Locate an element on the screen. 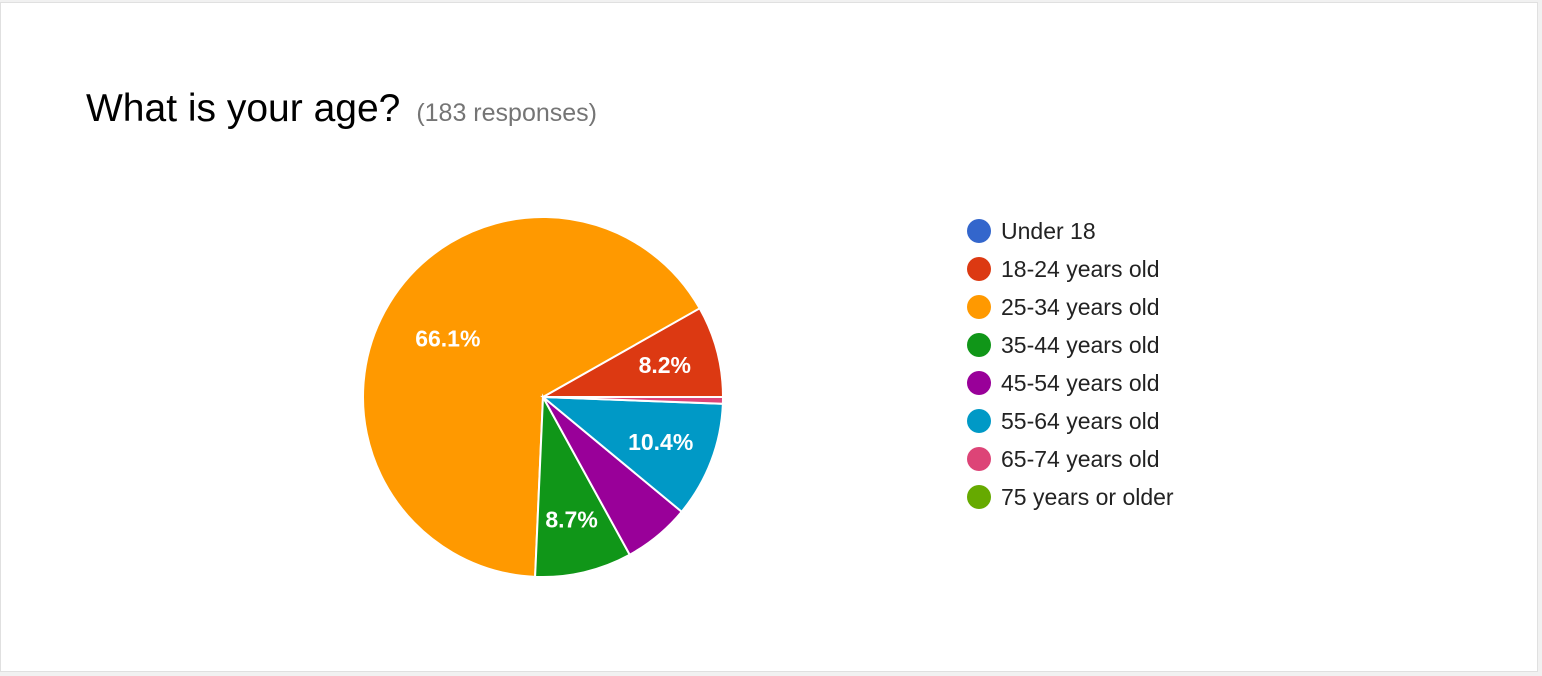 This screenshot has height=676, width=1542. pie-slice-label: 10.4% is located at coordinates (660, 442).